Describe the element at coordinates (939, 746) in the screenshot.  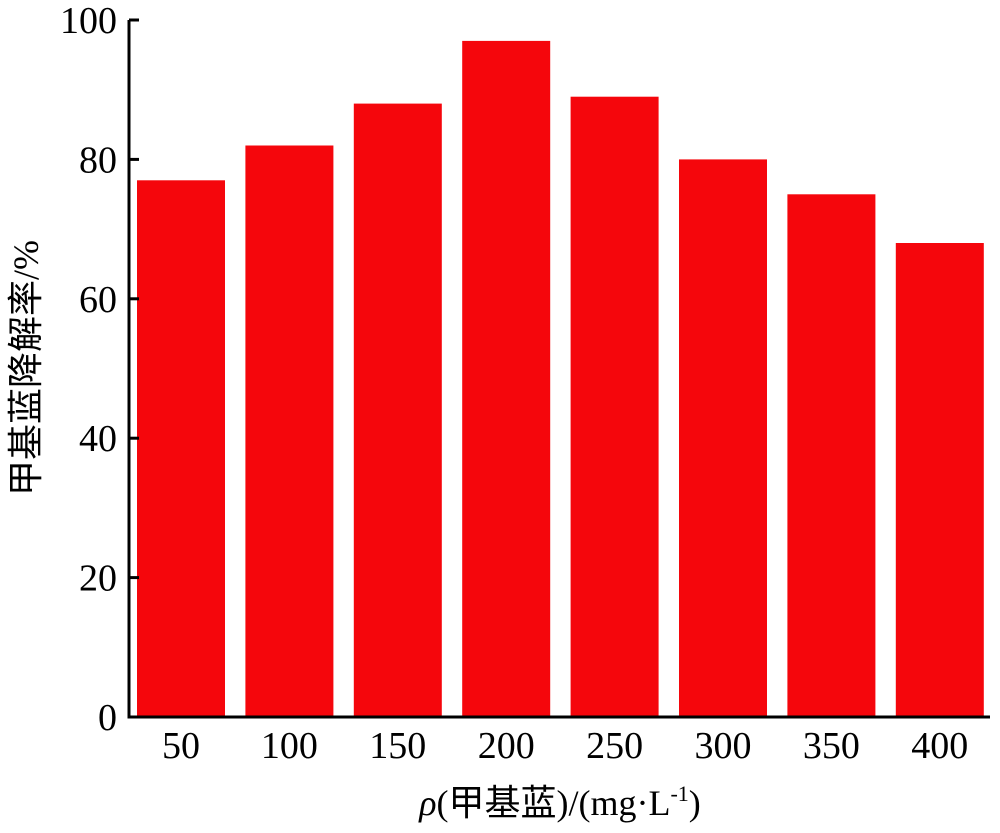
I see `x-tick-label-400: 400` at that location.